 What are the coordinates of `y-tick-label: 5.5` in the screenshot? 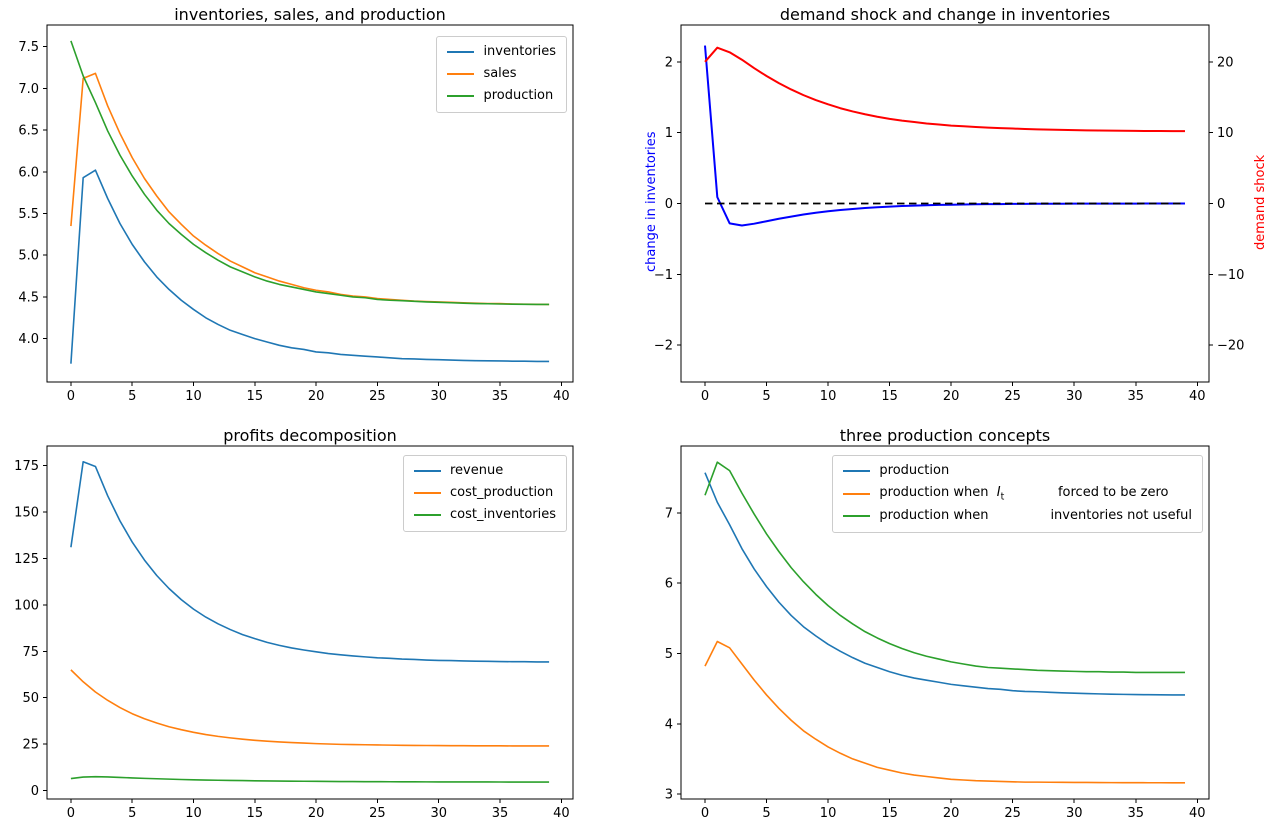 It's located at (28, 214).